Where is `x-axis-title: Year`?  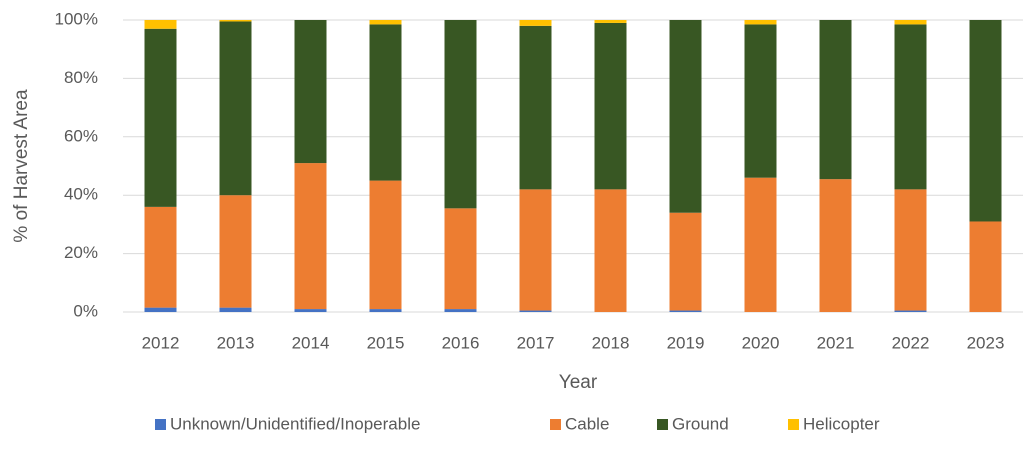 x-axis-title: Year is located at coordinates (578, 382).